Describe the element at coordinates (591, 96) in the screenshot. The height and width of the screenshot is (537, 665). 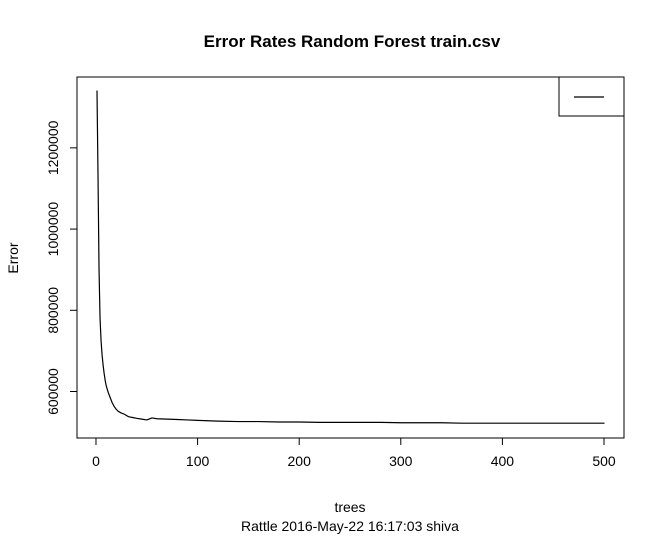
I see `legend` at that location.